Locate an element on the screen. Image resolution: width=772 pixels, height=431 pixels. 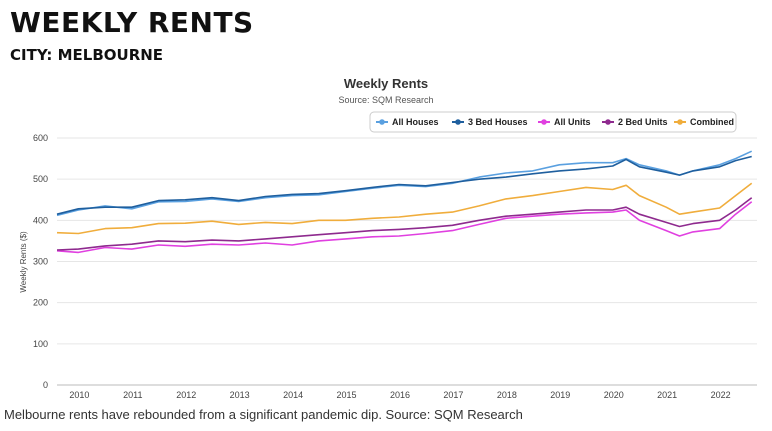
legend-marker-combined is located at coordinates (680, 122).